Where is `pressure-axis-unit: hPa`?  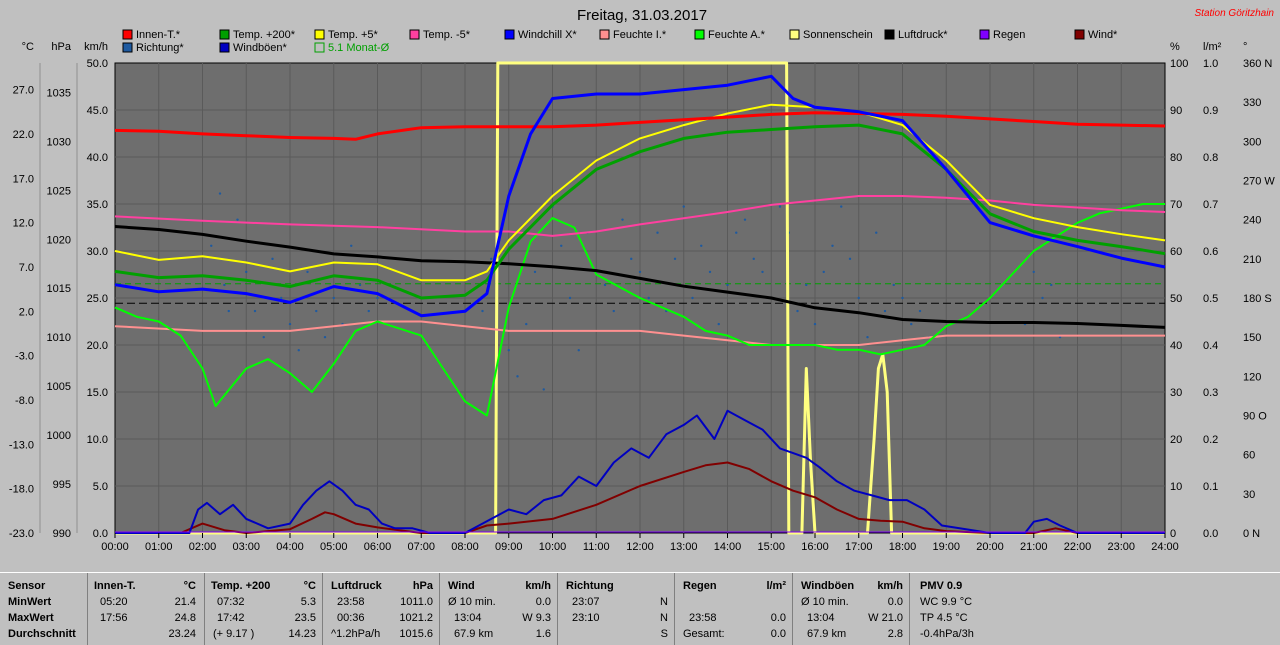 pressure-axis-unit: hPa is located at coordinates (61, 47).